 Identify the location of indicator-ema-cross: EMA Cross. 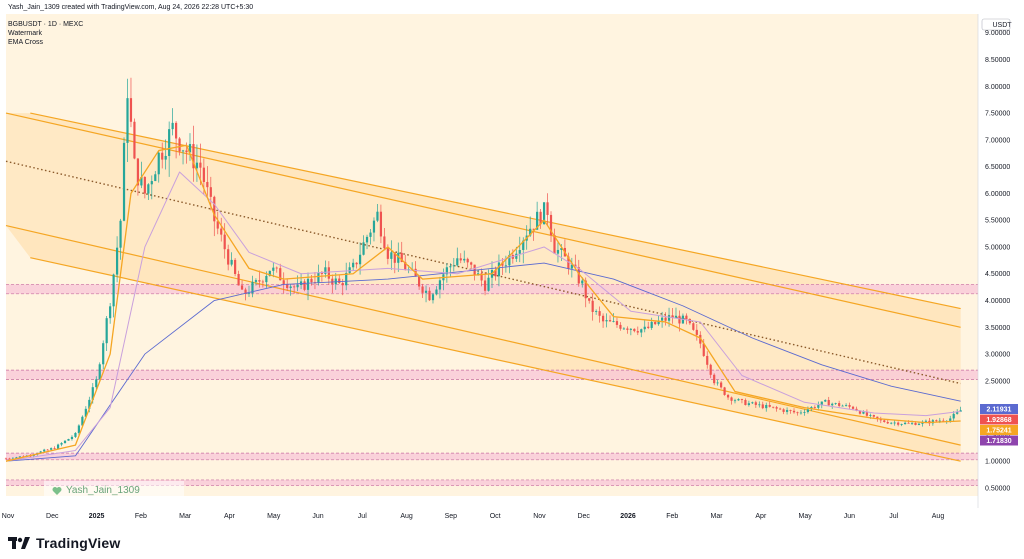
(26, 42).